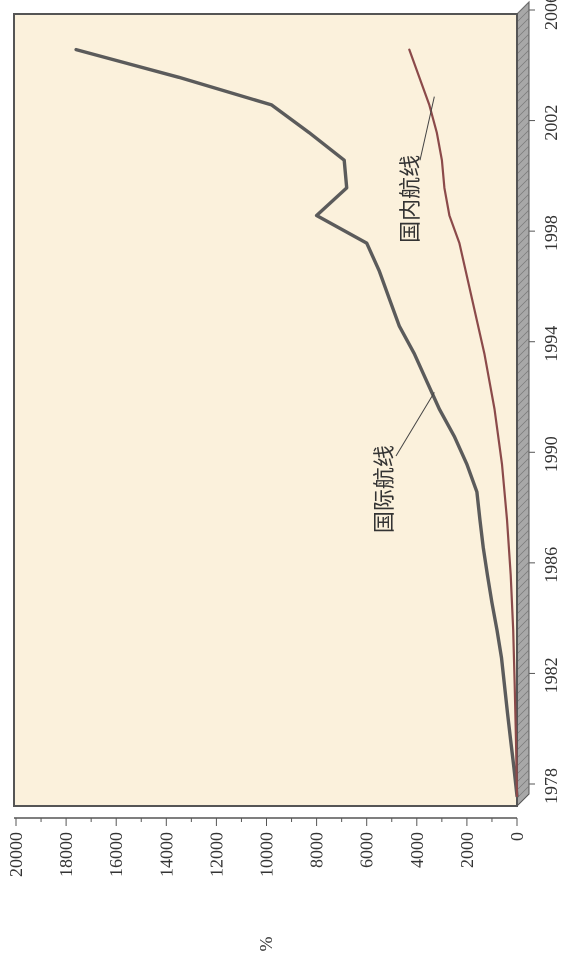 This screenshot has width=571, height=966. I want to click on international-series-label: 国际航线, so click(384, 489).